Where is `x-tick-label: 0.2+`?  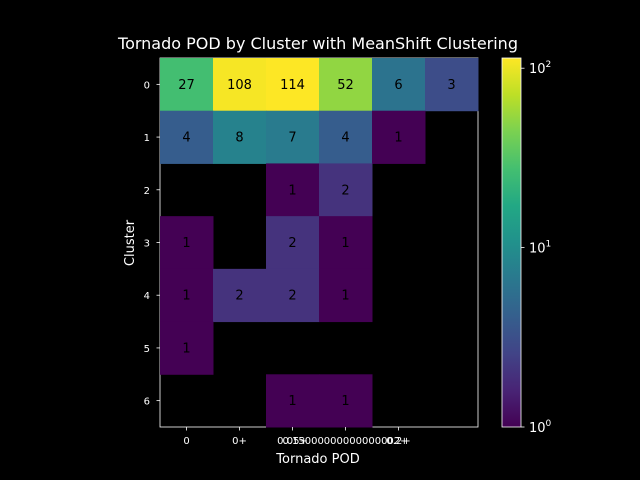
x-tick-label: 0.2+ is located at coordinates (398, 441).